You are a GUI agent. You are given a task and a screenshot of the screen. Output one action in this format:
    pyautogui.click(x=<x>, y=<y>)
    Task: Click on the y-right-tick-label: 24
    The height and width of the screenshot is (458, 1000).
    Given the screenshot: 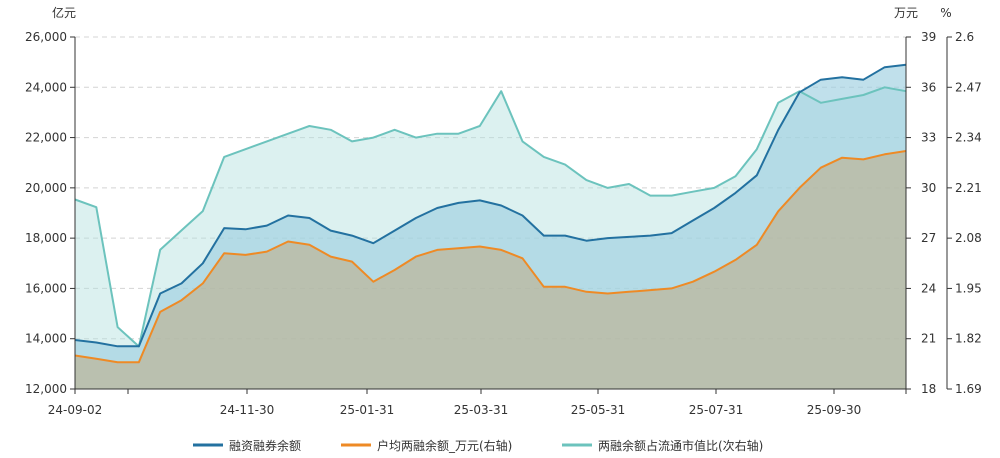 What is the action you would take?
    pyautogui.click(x=928, y=288)
    